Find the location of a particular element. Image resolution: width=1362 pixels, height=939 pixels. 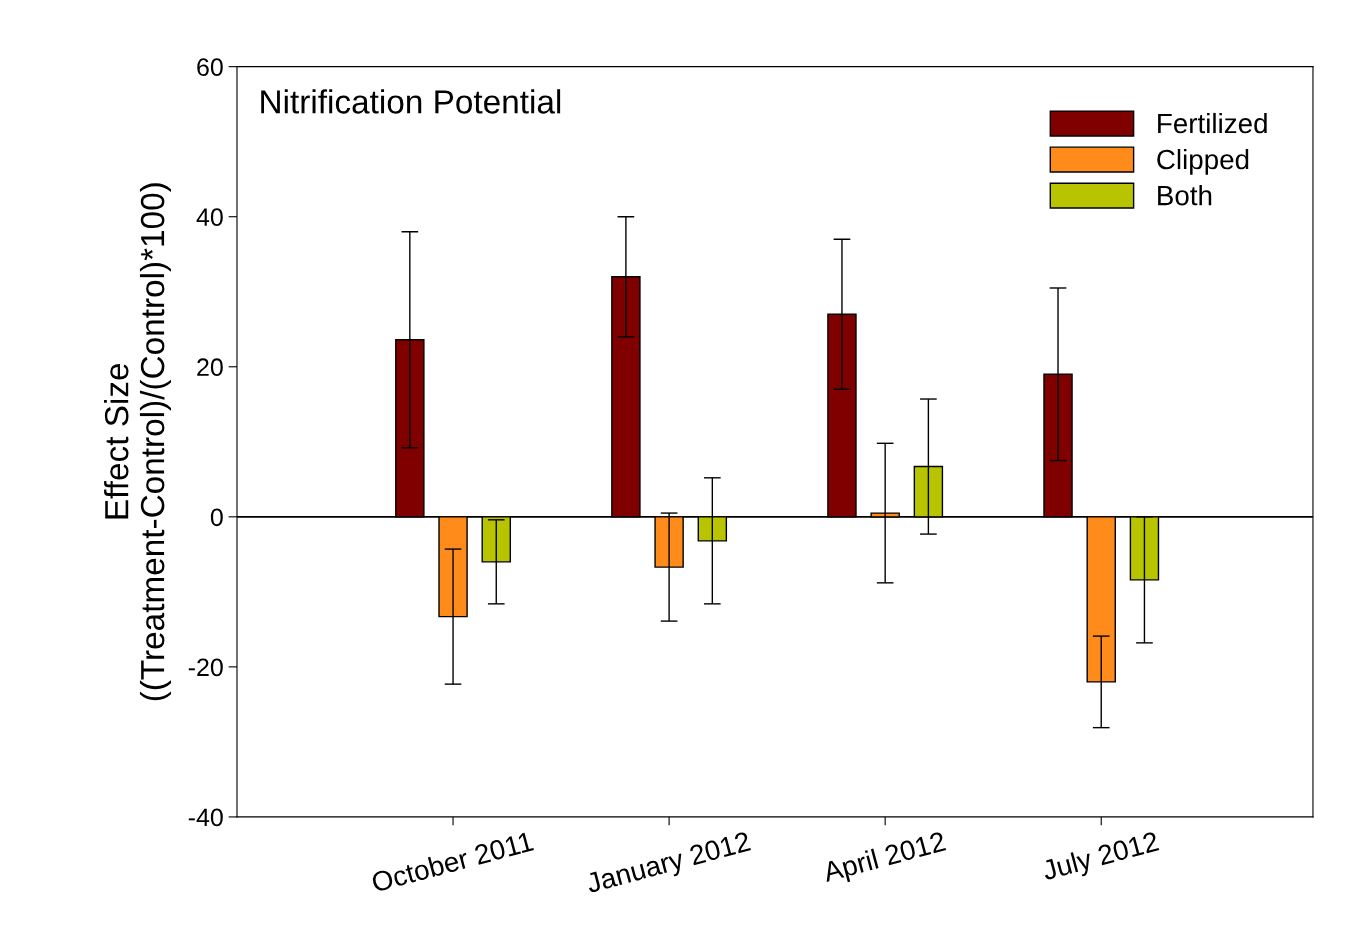

x-tick-label: July 2012 is located at coordinates (1100, 858).